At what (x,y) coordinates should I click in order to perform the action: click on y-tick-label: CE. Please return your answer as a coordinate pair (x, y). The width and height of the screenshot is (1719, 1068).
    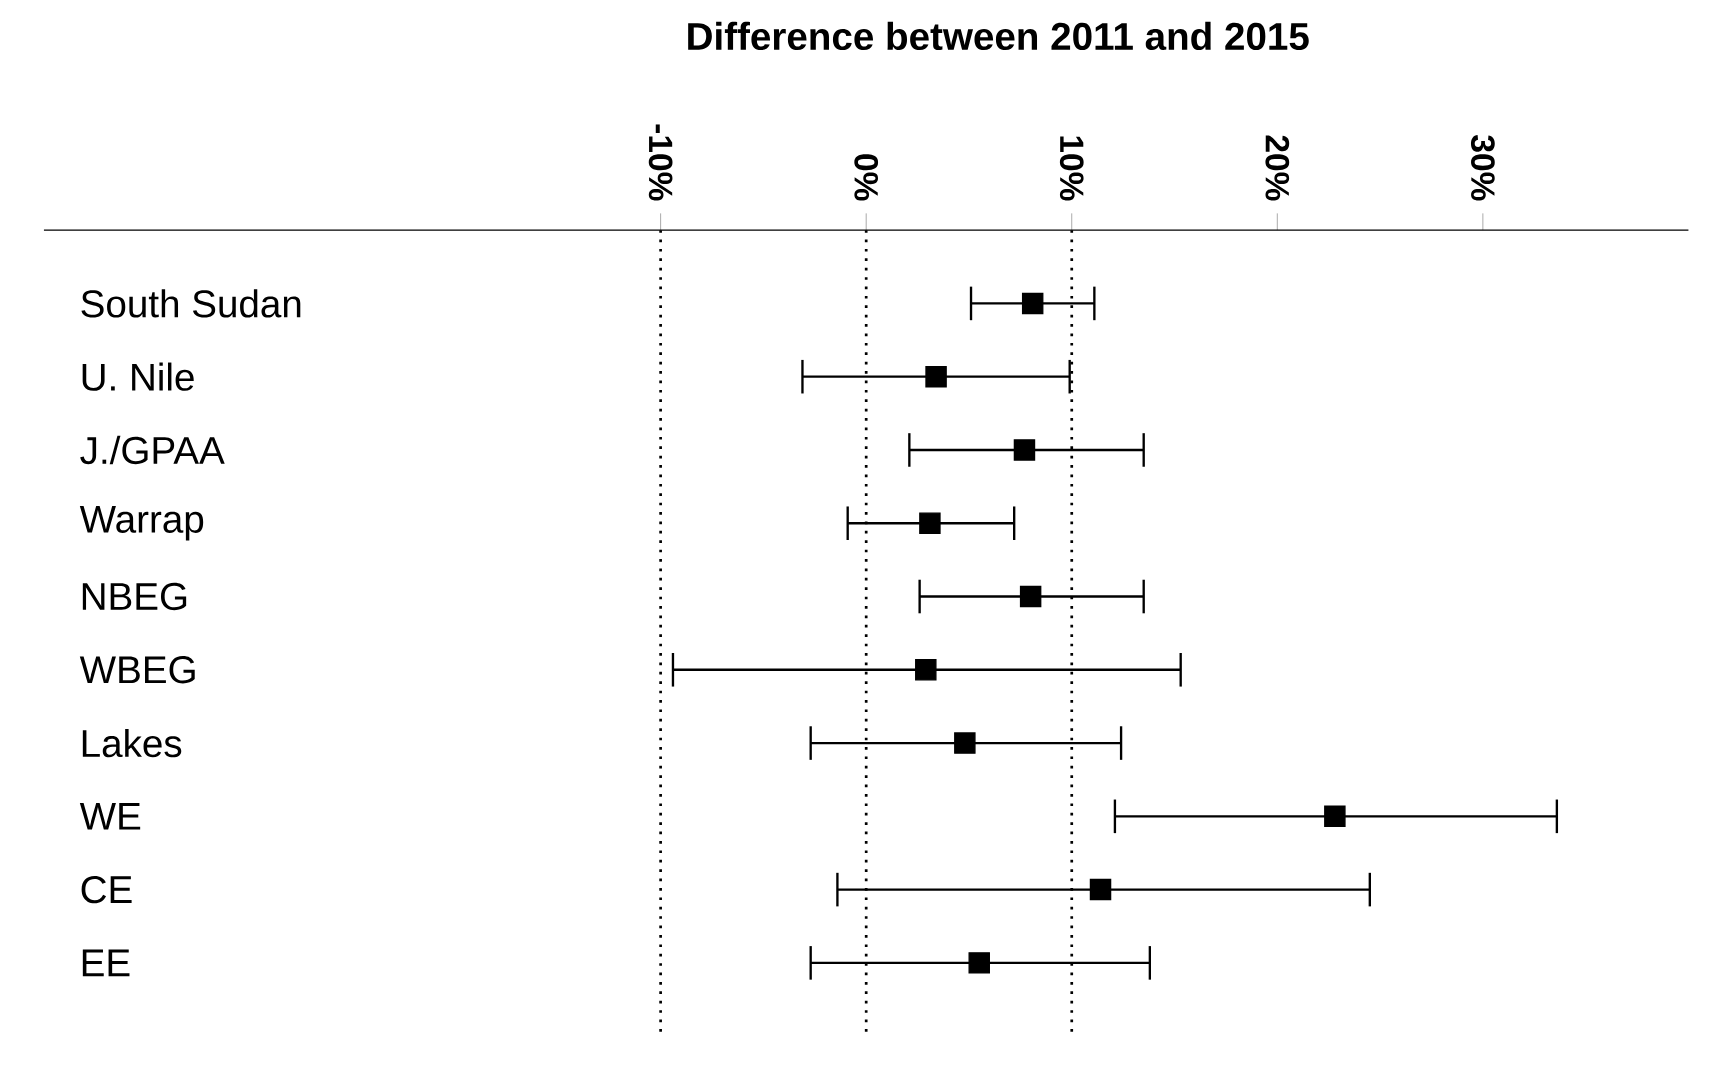
    Looking at the image, I should click on (106, 890).